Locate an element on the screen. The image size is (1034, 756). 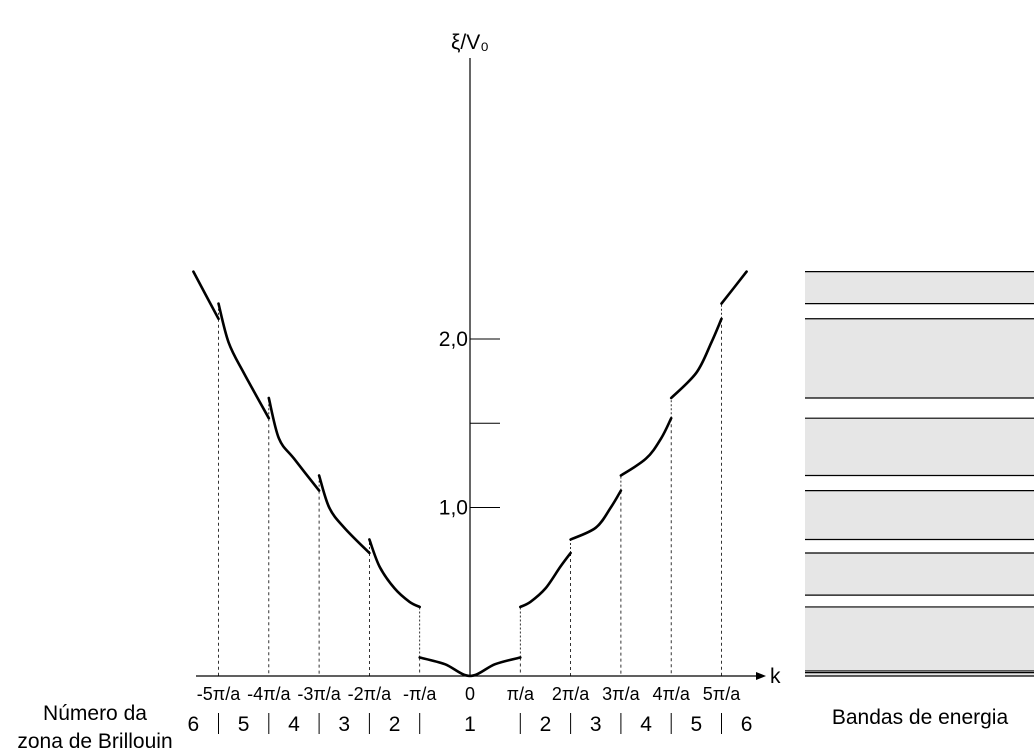
brillouin-zone-numbers: 6 5 4 3 2 1 2 3 4 5 6 is located at coordinates (470, 724).